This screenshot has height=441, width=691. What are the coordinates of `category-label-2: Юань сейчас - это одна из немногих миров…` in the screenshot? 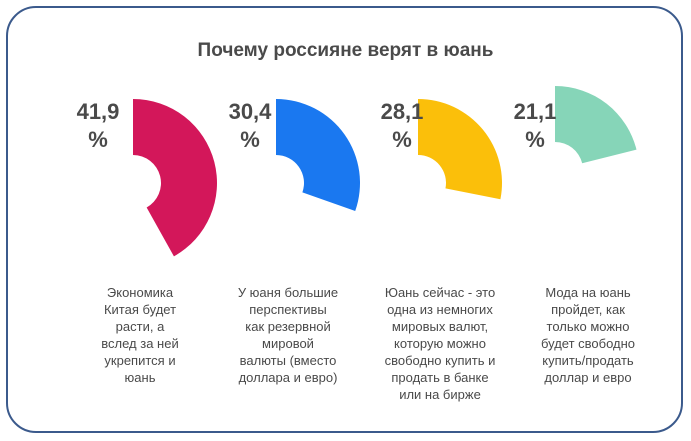 It's located at (440, 343).